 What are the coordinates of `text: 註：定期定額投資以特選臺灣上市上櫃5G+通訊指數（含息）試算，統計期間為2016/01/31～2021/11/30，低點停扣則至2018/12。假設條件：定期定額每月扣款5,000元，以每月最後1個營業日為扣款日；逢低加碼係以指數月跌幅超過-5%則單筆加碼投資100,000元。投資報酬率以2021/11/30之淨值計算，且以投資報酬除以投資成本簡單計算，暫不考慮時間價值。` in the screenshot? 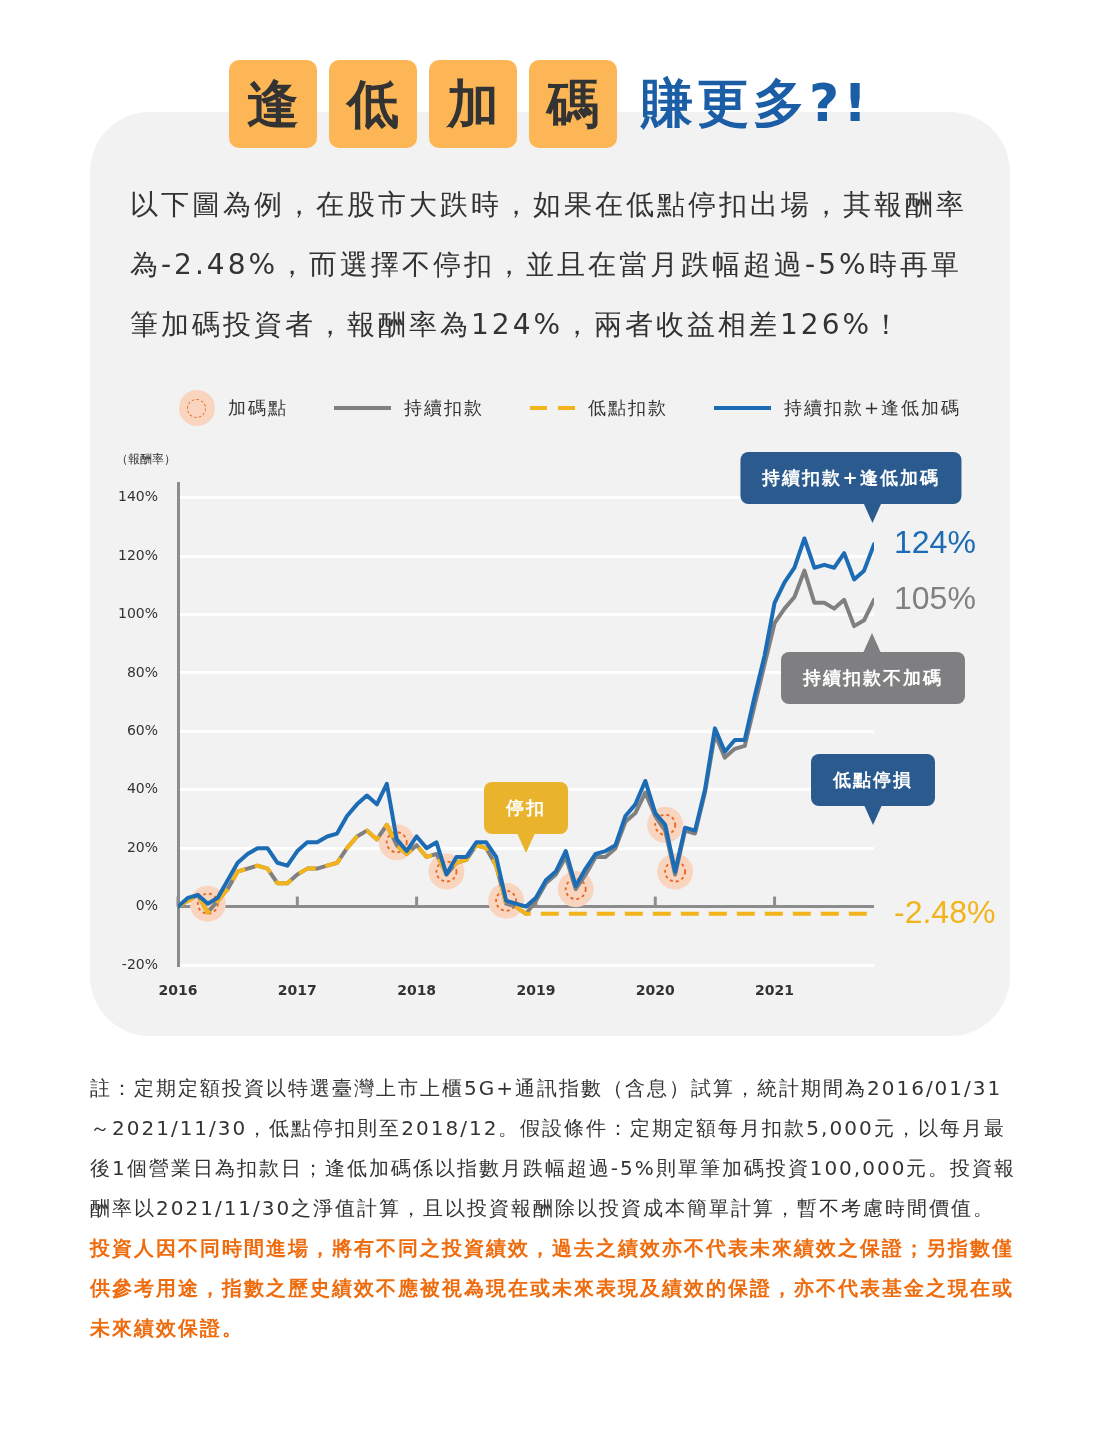 It's located at (554, 1148).